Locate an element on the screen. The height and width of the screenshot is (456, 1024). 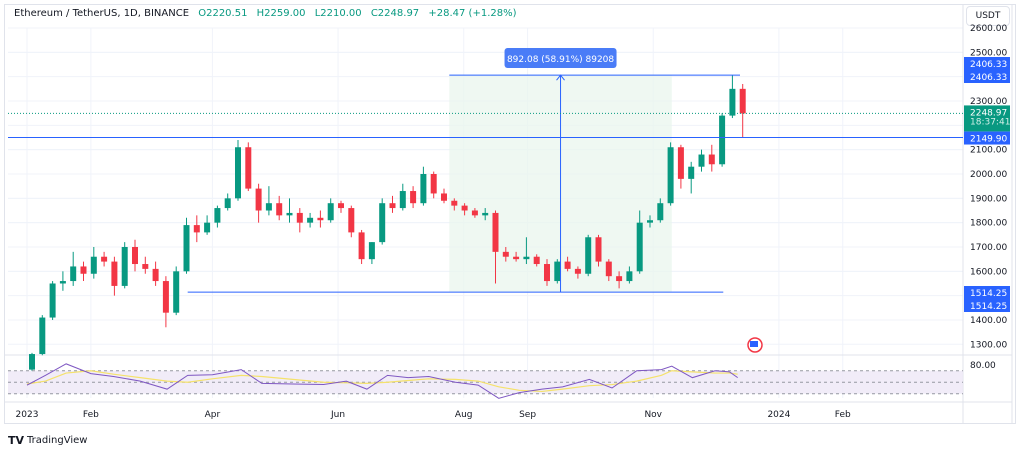
price-tick-label: 2100.00 is located at coordinates (988, 151).